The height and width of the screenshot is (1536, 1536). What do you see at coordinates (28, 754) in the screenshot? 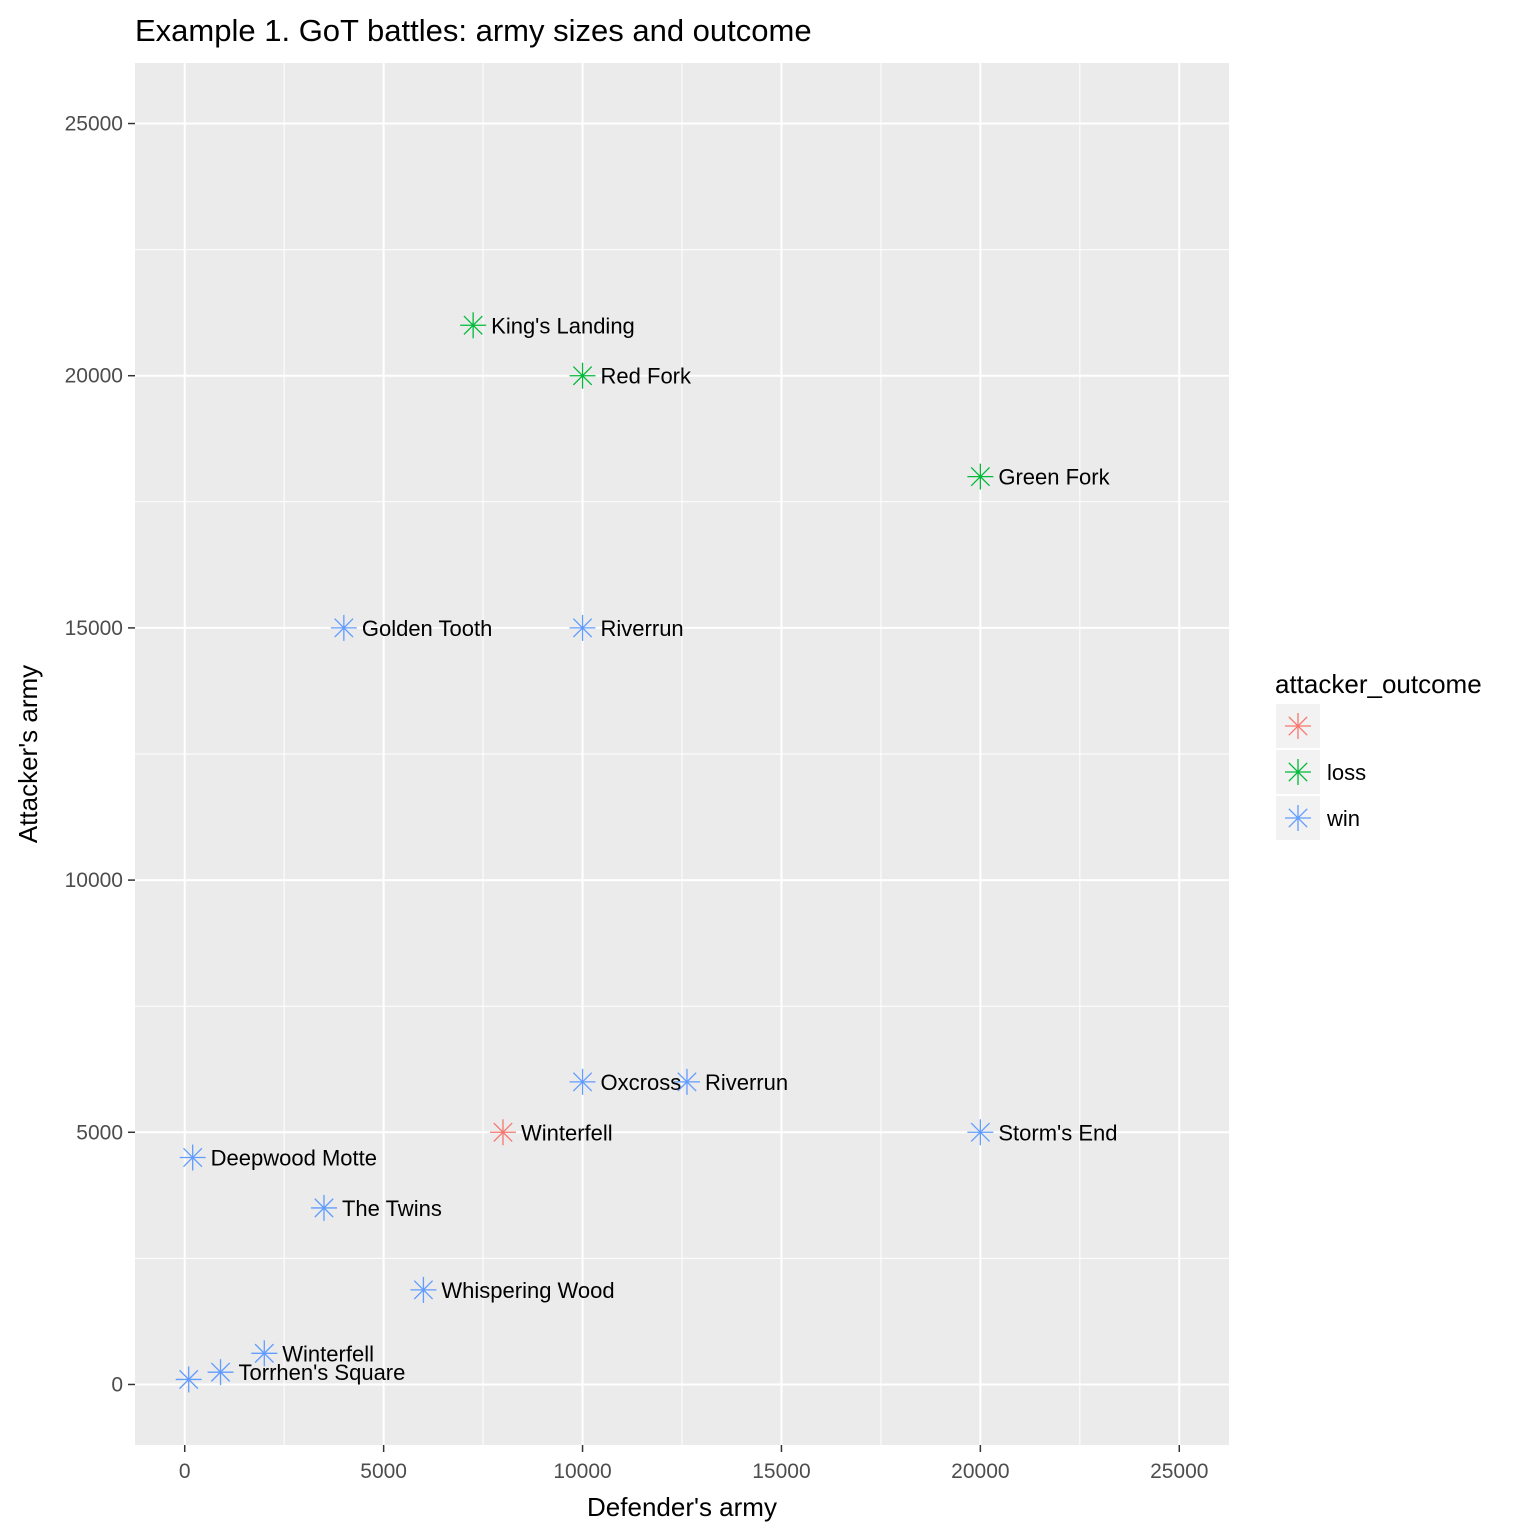
I see `y-axis-title: Attacker's army` at bounding box center [28, 754].